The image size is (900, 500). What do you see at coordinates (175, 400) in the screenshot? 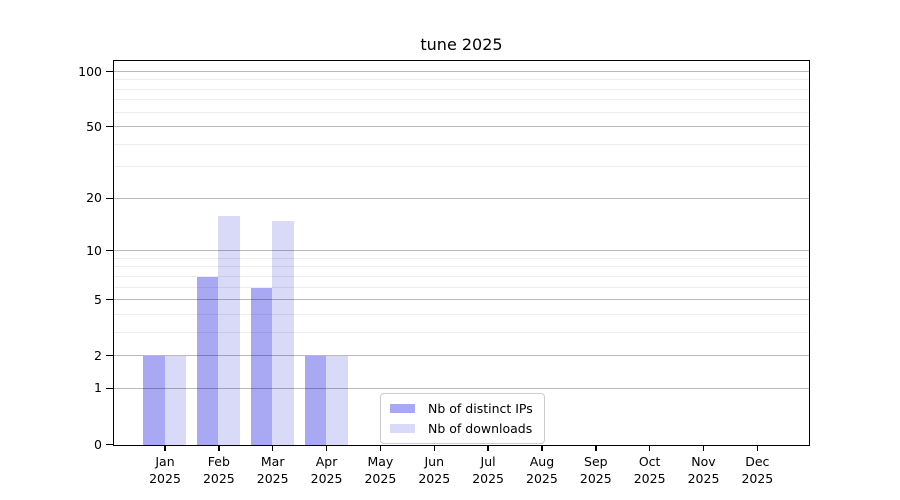
I see `bar-nb-of-downloads-jan` at bounding box center [175, 400].